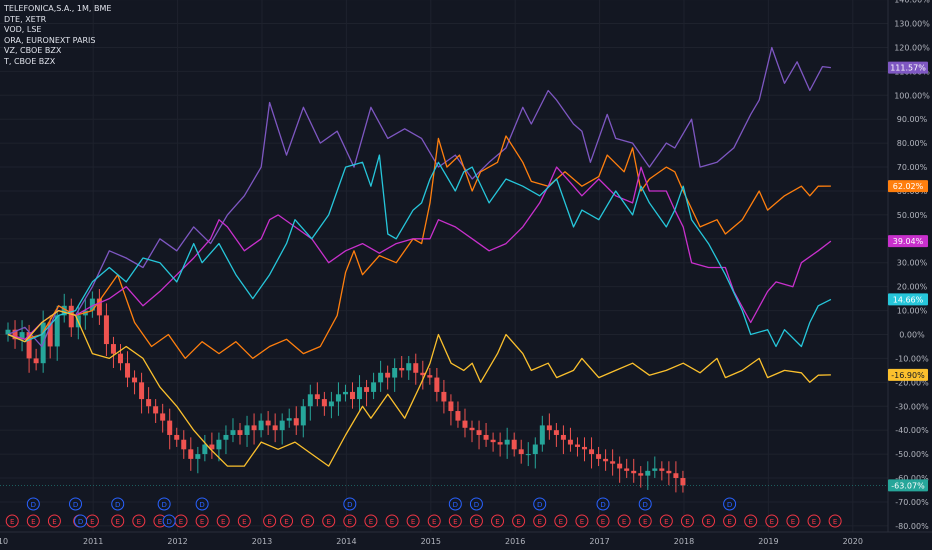 The image size is (932, 550). I want to click on legend-ora: ORA, EURONEXT PARIS, so click(50, 40).